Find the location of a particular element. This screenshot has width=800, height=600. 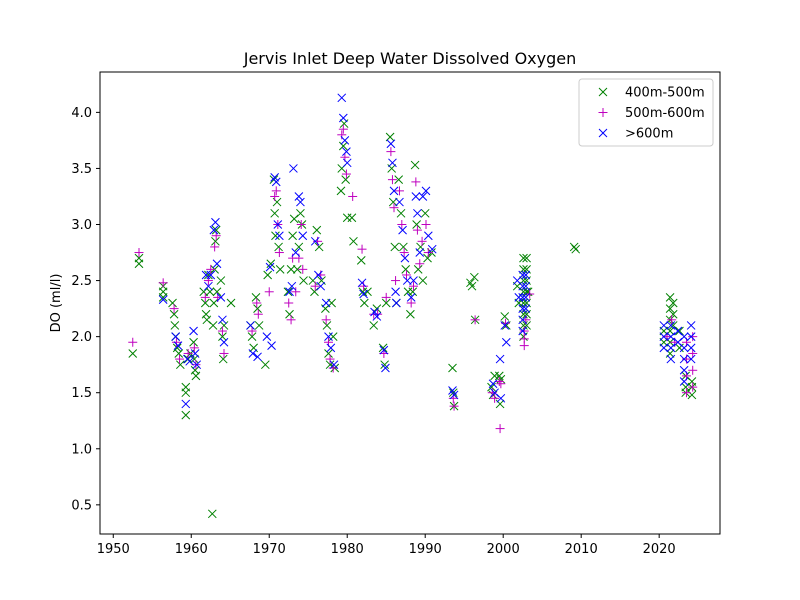

legend-item: >600m is located at coordinates (635, 134).